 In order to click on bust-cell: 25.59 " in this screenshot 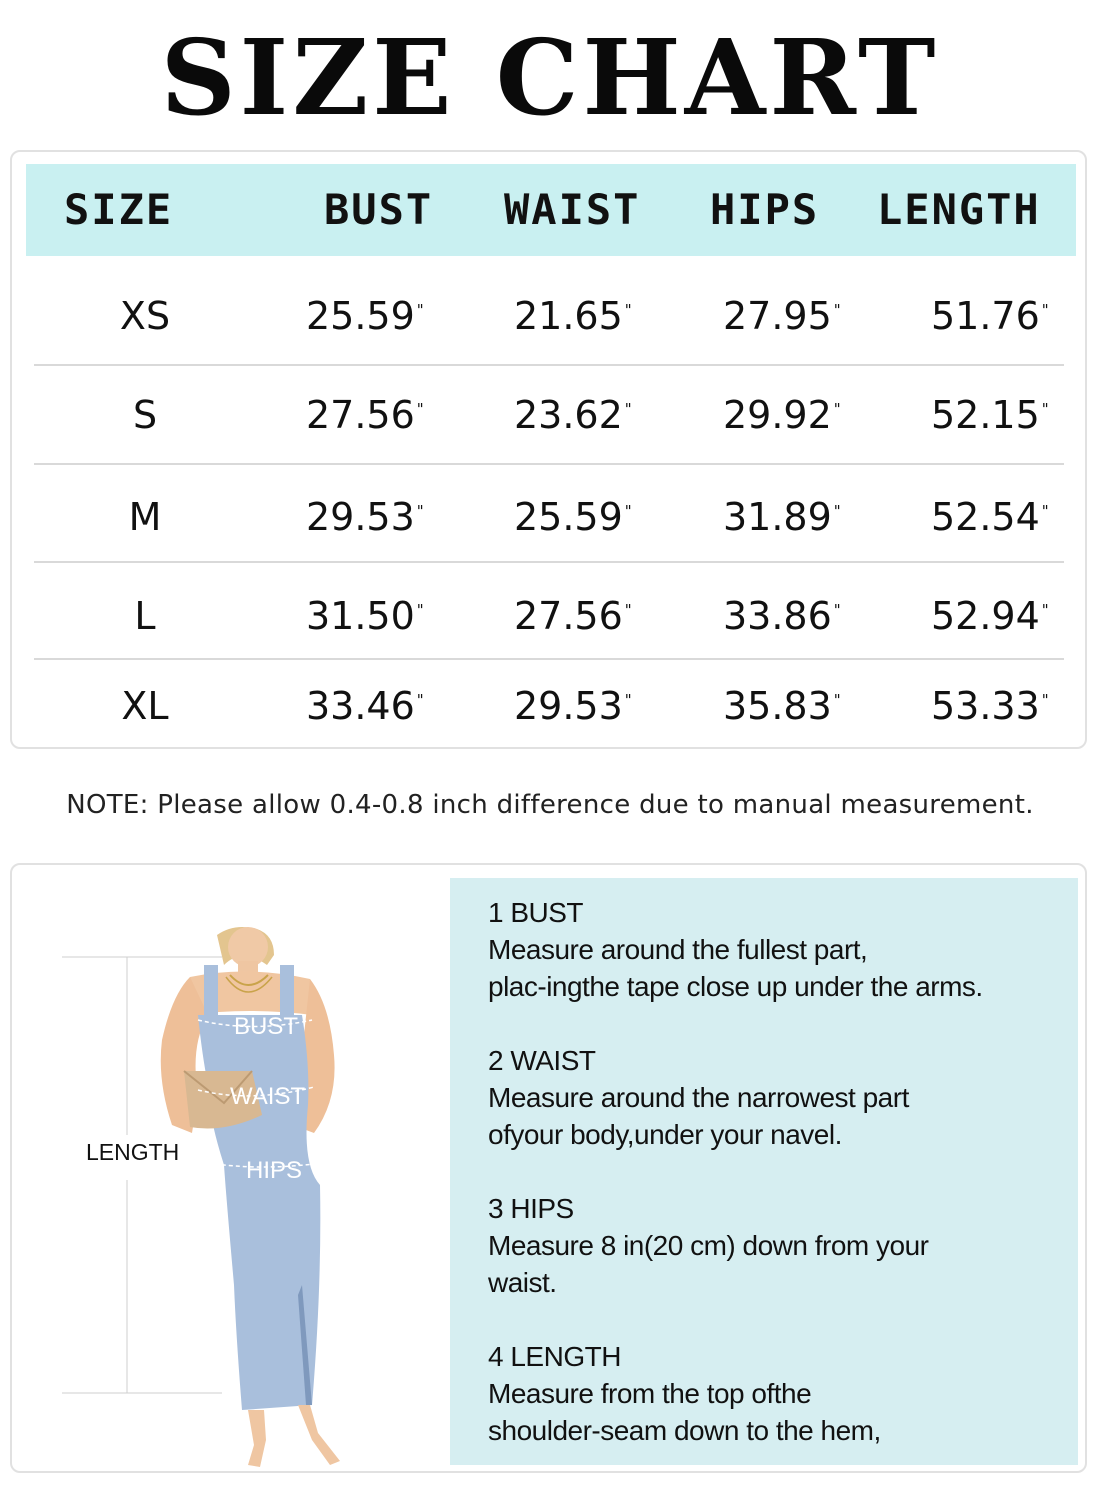, I will do `click(365, 316)`.